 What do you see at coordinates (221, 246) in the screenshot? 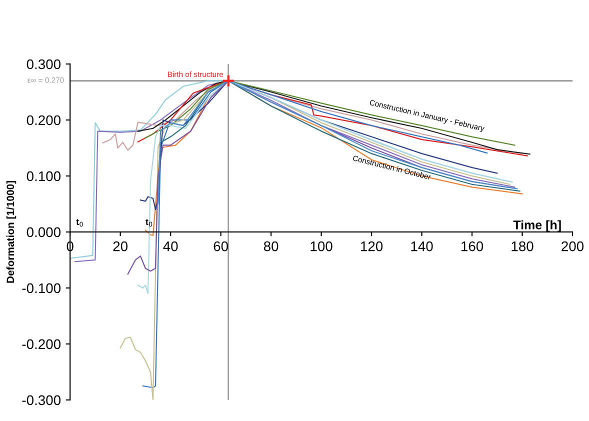
I see `x-tick-label: 60` at bounding box center [221, 246].